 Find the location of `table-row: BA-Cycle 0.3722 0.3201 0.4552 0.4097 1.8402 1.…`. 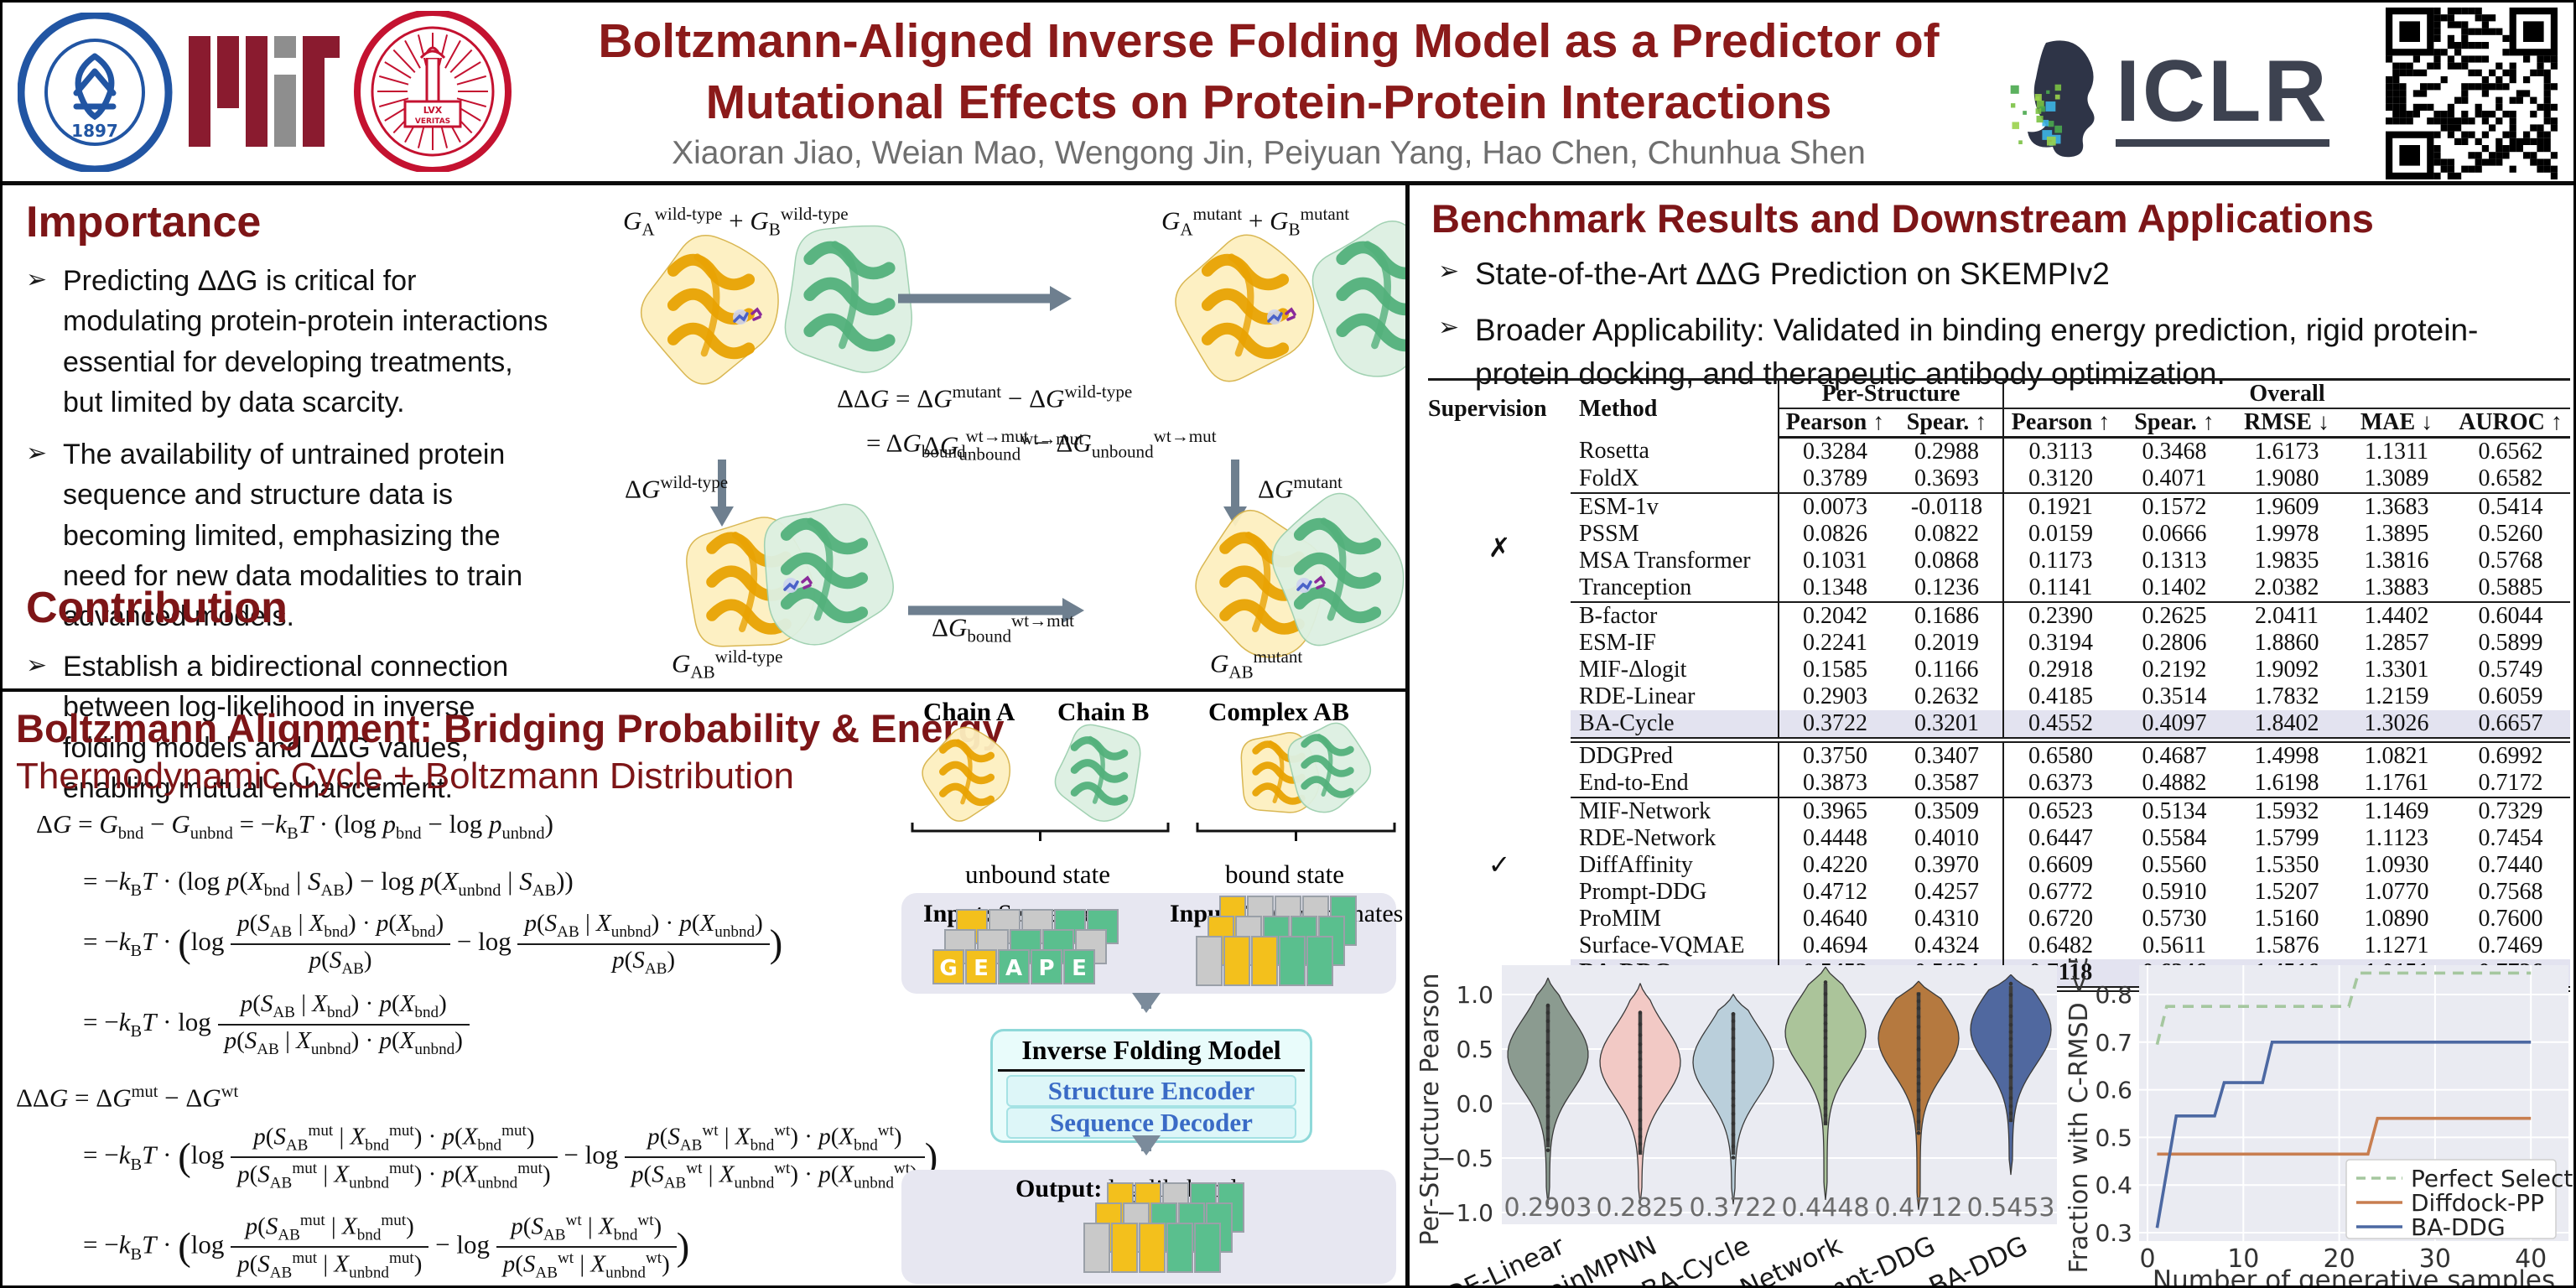

table-row: BA-Cycle 0.3722 0.3201 0.4552 0.4097 1.8402 1.… is located at coordinates (1999, 726).